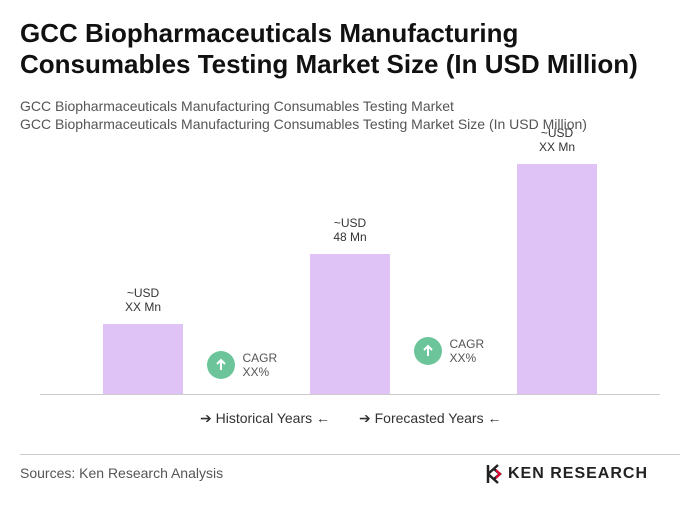  I want to click on source: Sources: Ken Research Analysis, so click(122, 473).